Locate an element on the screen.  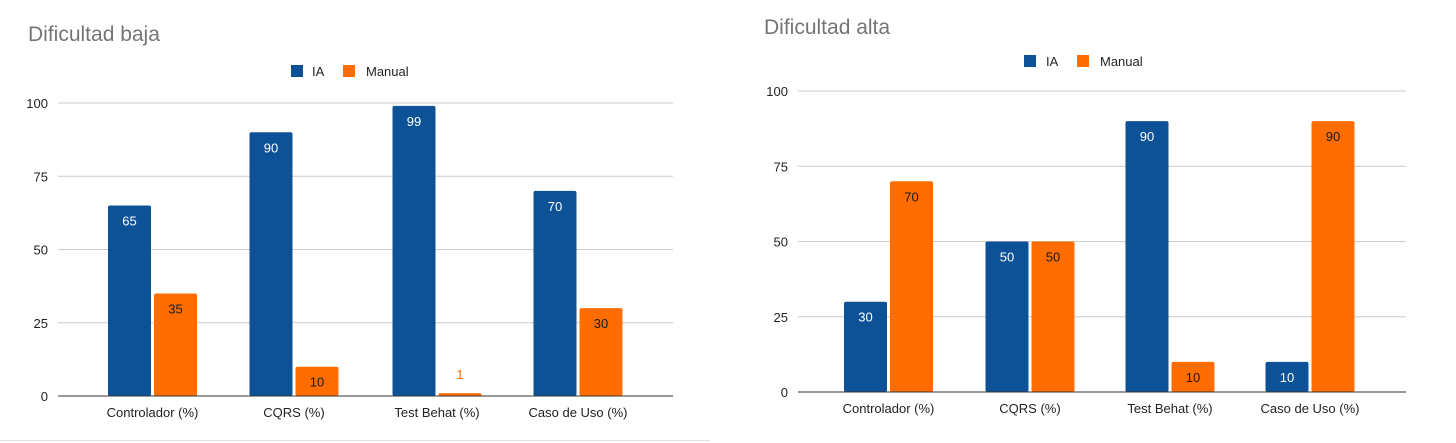
data-label-manual-controlador: 35 is located at coordinates (175, 308).